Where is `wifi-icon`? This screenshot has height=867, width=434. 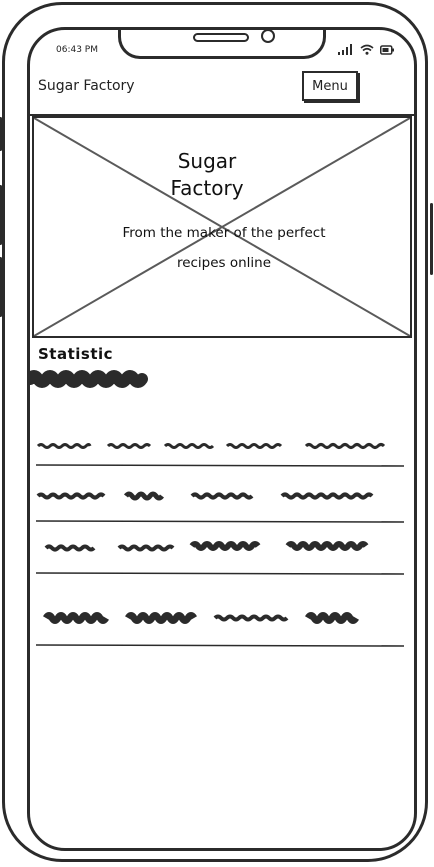
wifi-icon is located at coordinates (367, 49).